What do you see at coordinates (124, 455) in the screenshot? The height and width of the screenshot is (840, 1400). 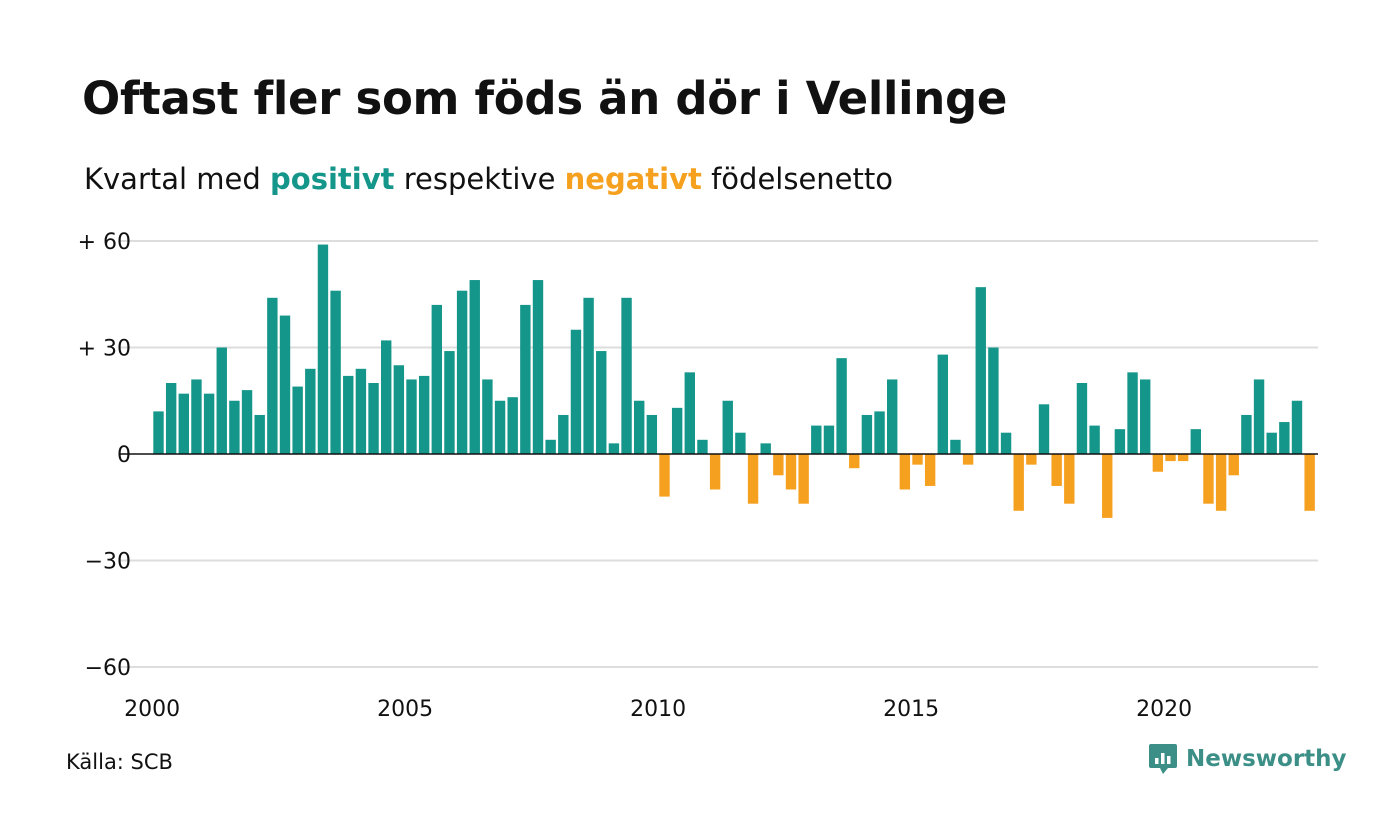 I see `y-tick-label: 0` at bounding box center [124, 455].